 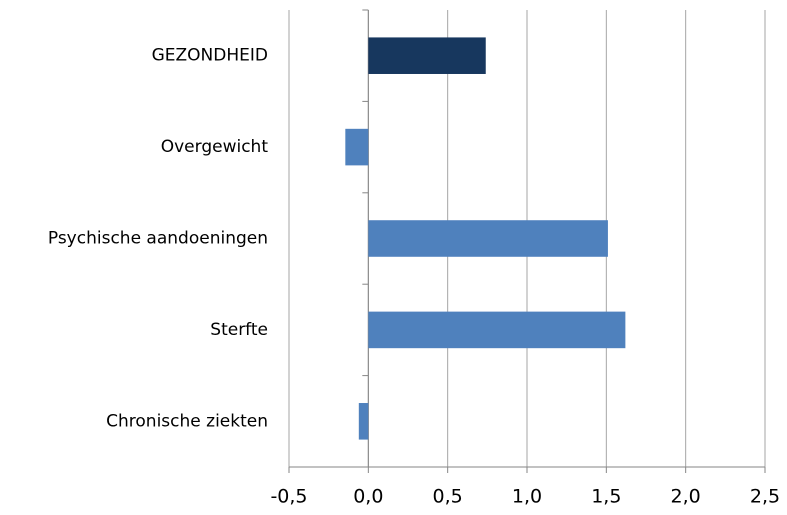 I want to click on x-tick-label: 2,5, so click(x=765, y=497).